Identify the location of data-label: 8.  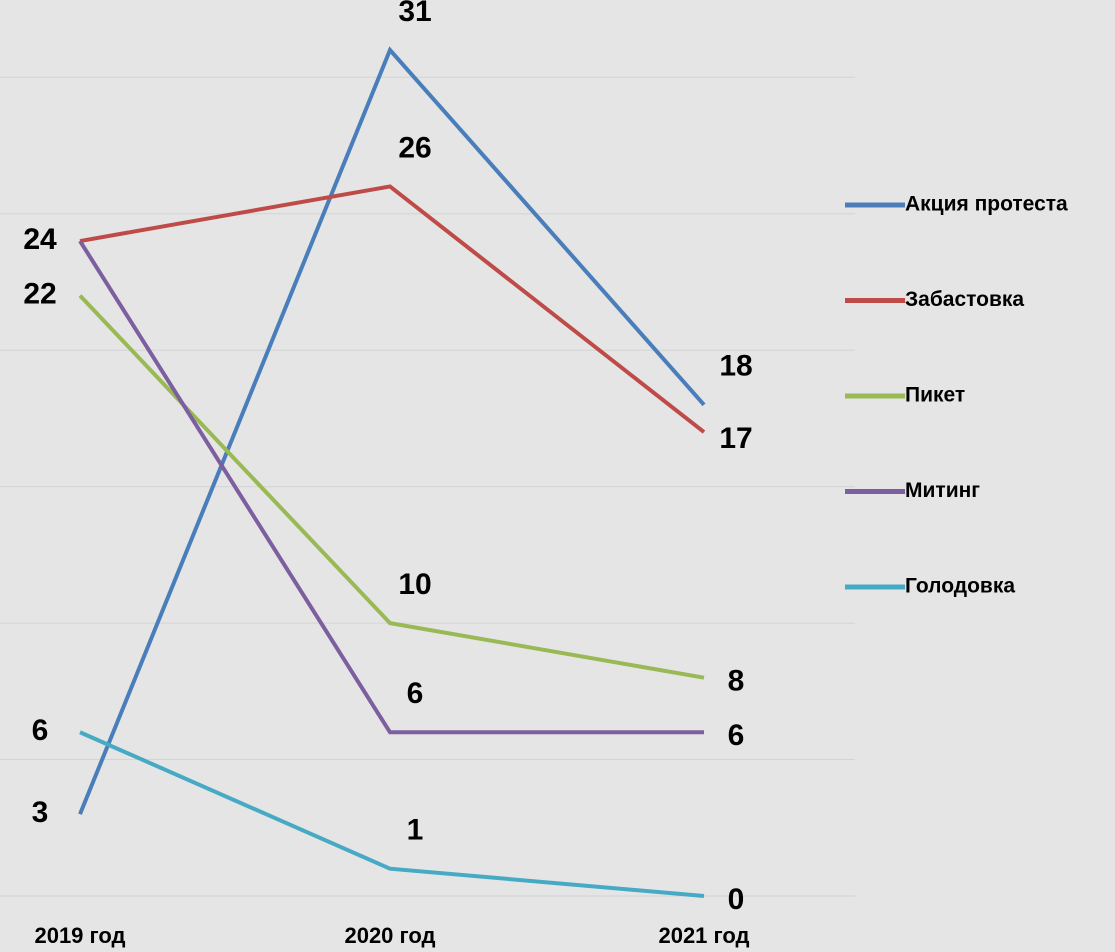
(736, 681).